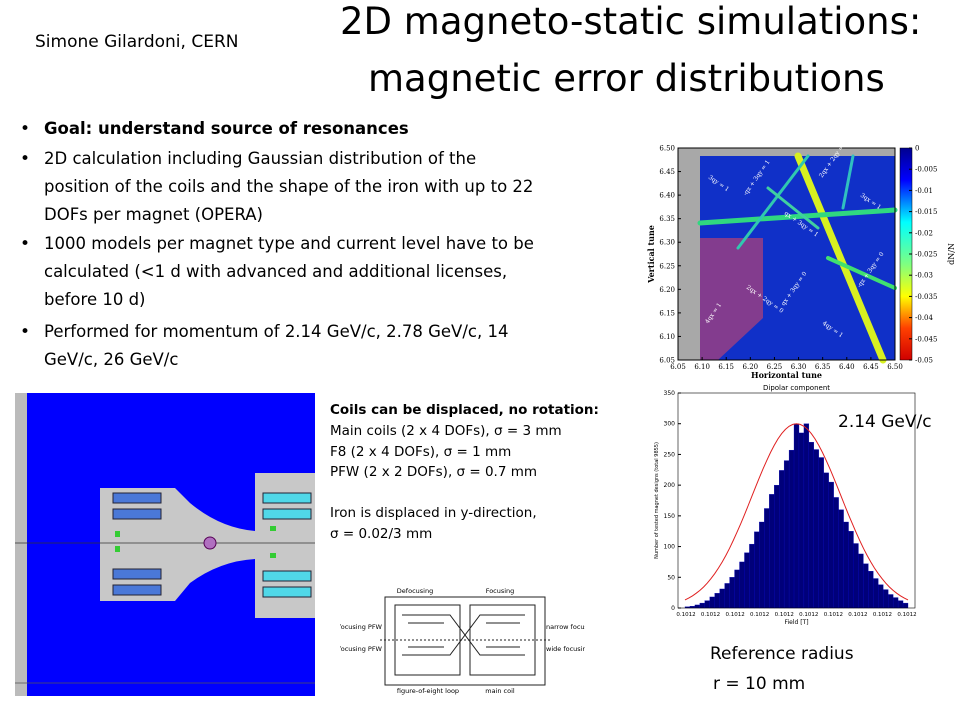 This screenshot has height=720, width=960. Describe the element at coordinates (667, 243) in the screenshot. I see `y-tick-label: 6.30` at that location.